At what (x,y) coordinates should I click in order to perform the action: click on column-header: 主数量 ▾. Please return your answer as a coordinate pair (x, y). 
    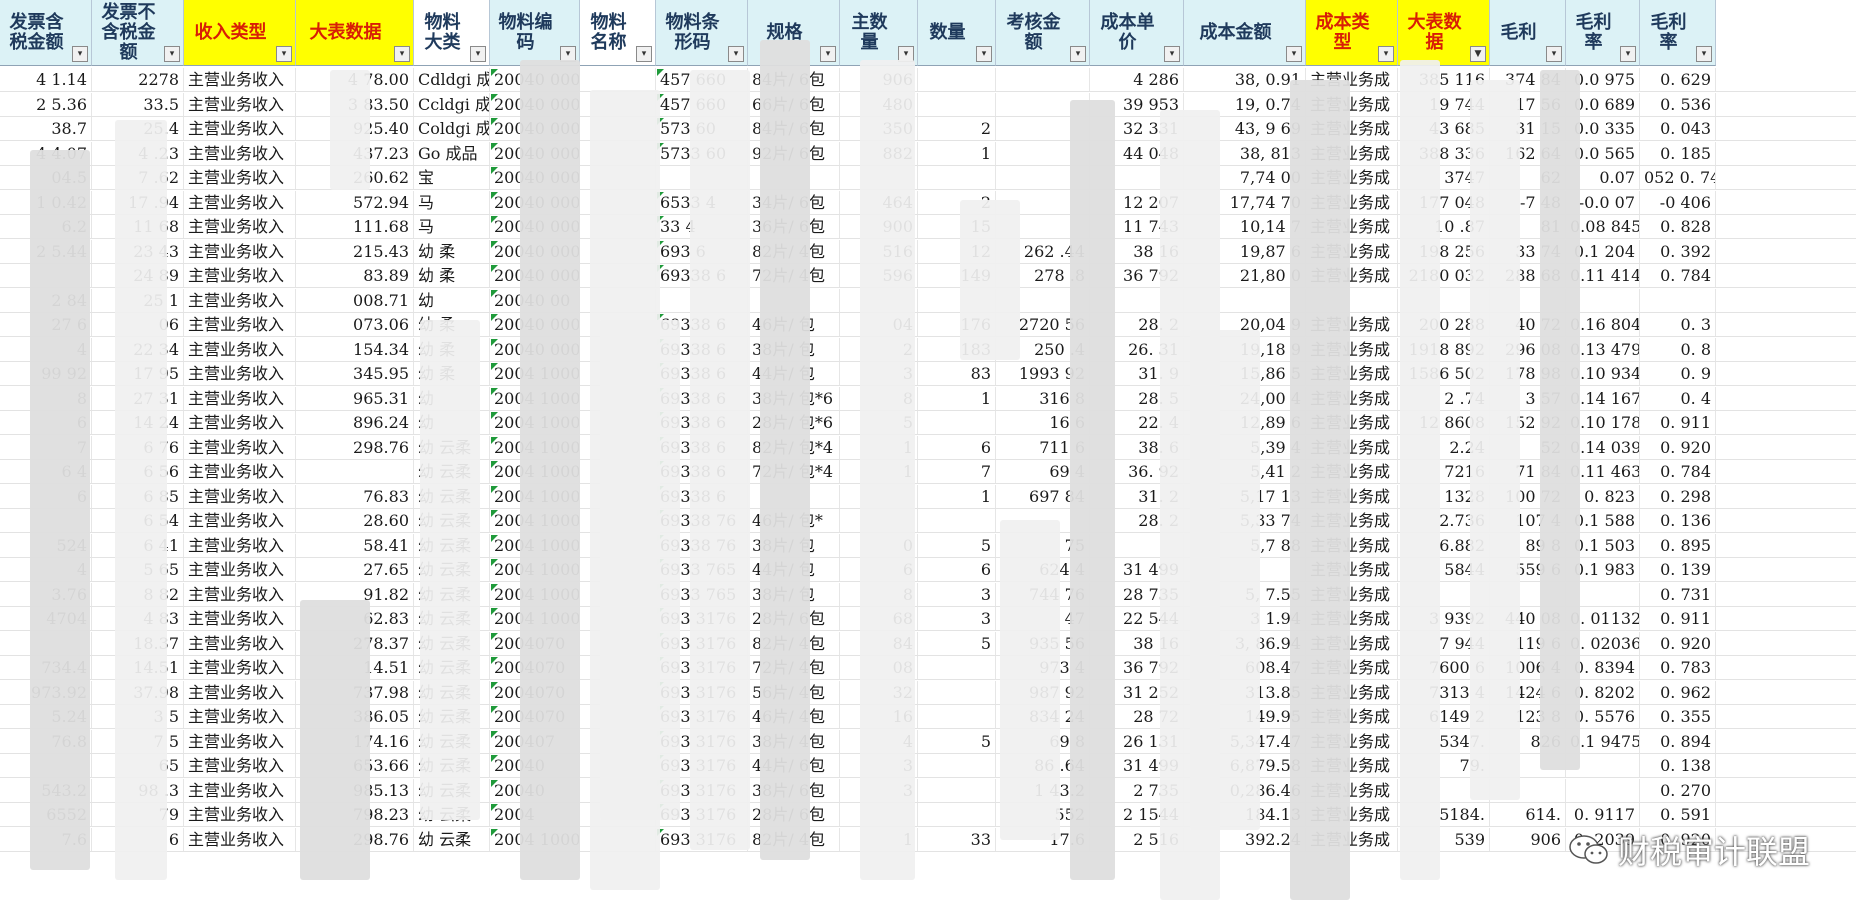
    Looking at the image, I should click on (879, 33).